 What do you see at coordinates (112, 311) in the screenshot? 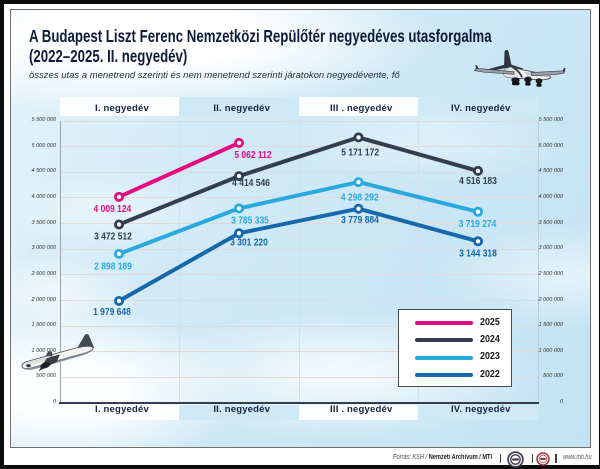
I see `svg-text: 1 979 648` at bounding box center [112, 311].